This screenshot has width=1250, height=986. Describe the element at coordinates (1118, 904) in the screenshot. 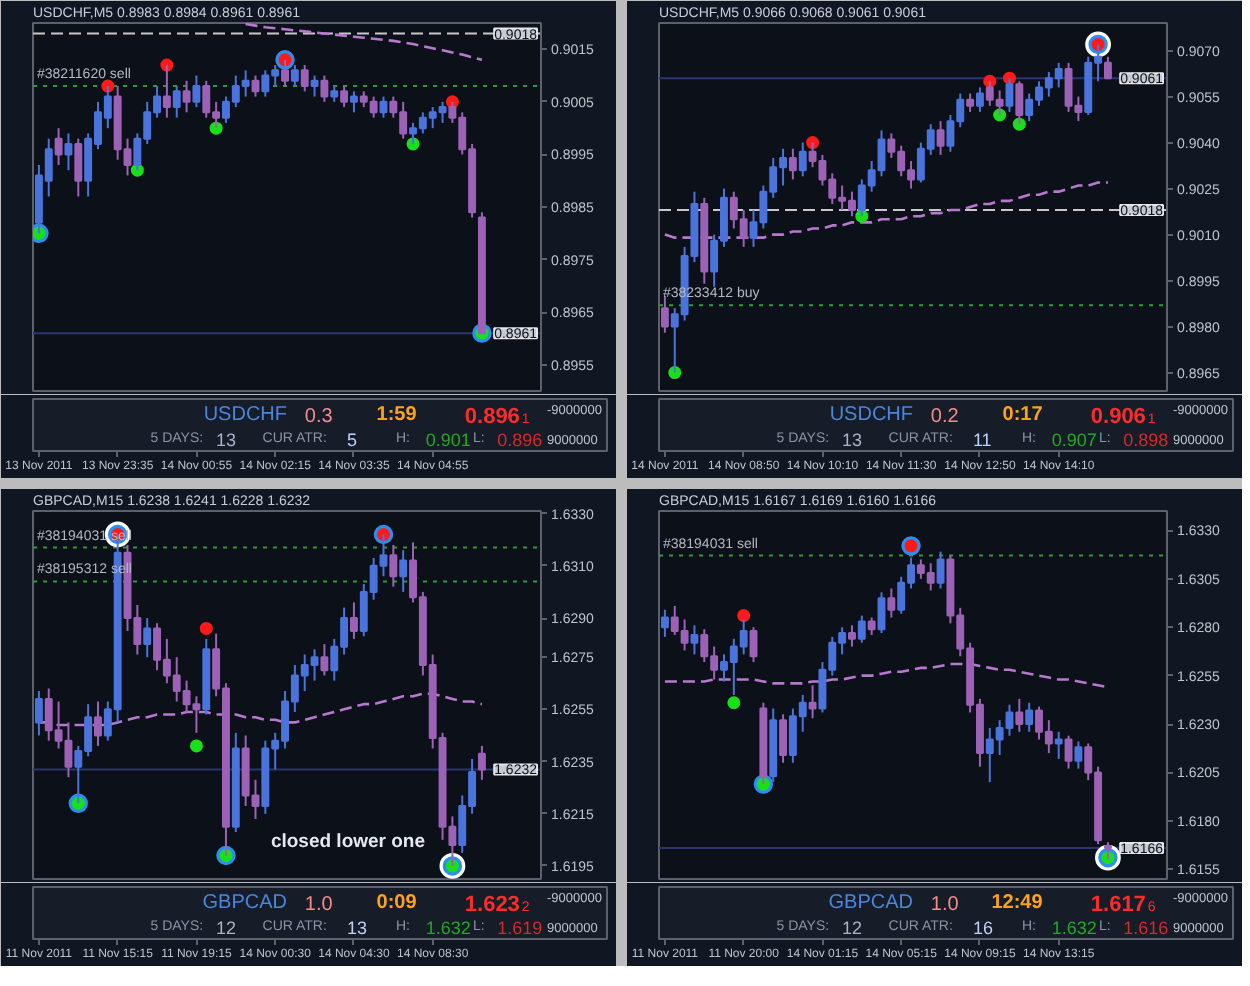

I see `text: 1.617` at that location.